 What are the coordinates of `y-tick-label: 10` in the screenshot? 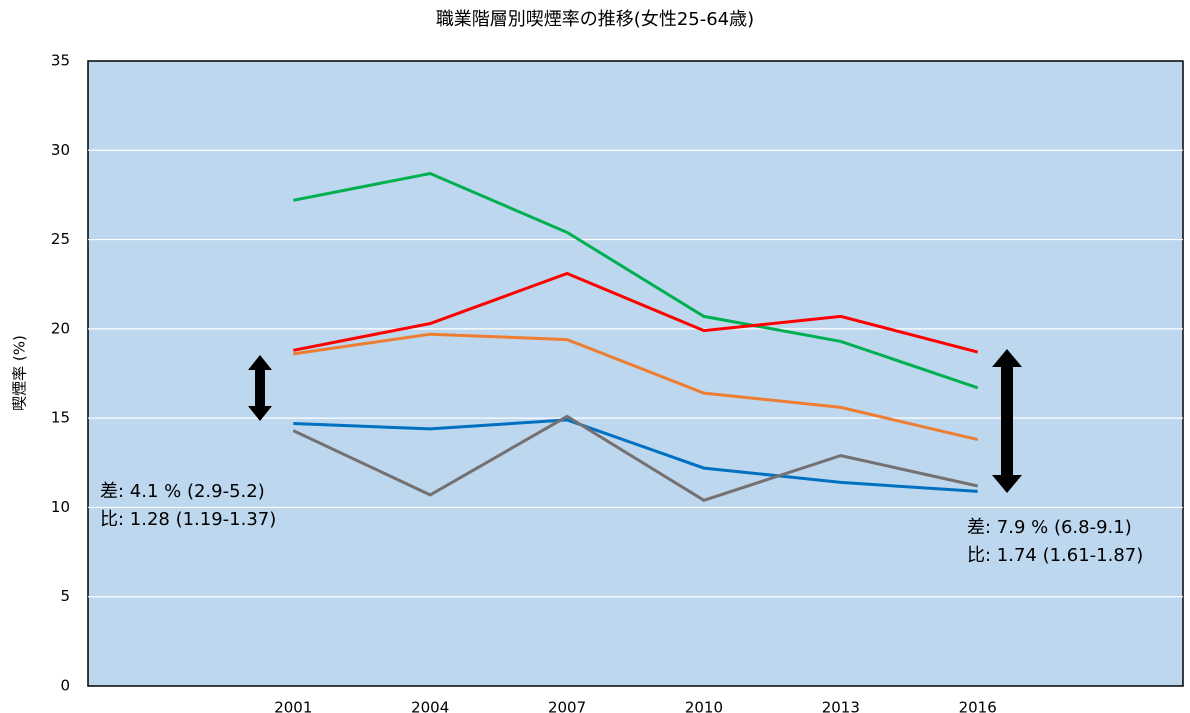 It's located at (60, 507).